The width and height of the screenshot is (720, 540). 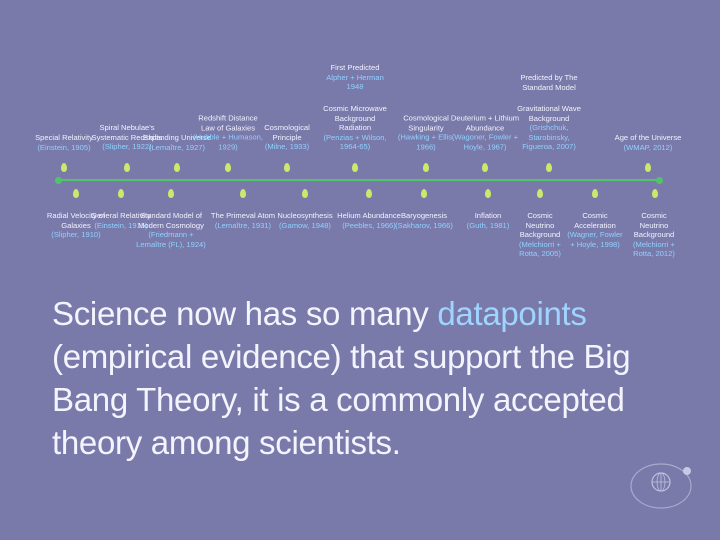 What do you see at coordinates (305, 215) in the screenshot?
I see `event-name: Nucleosynthesis` at bounding box center [305, 215].